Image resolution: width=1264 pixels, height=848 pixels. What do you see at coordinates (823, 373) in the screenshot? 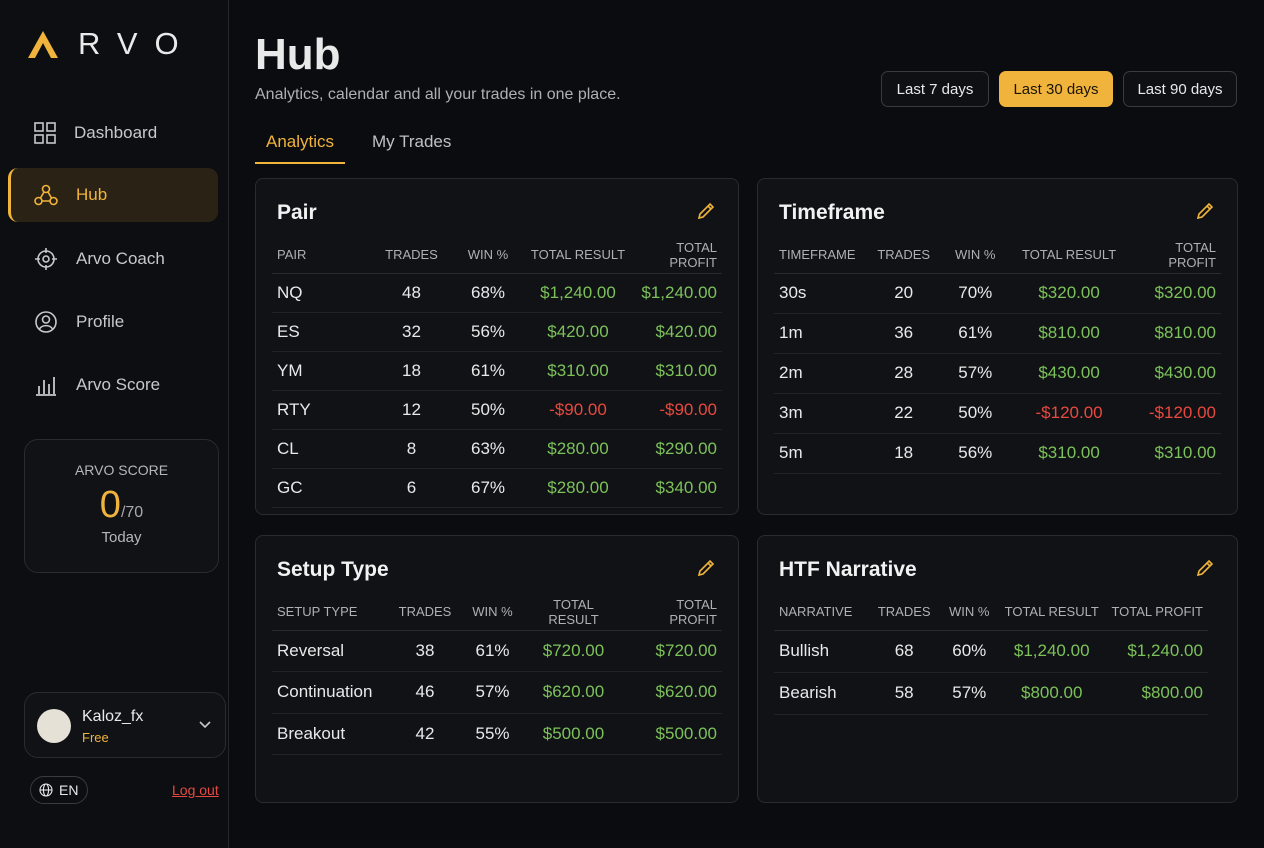
I see `cell: 2m` at bounding box center [823, 373].